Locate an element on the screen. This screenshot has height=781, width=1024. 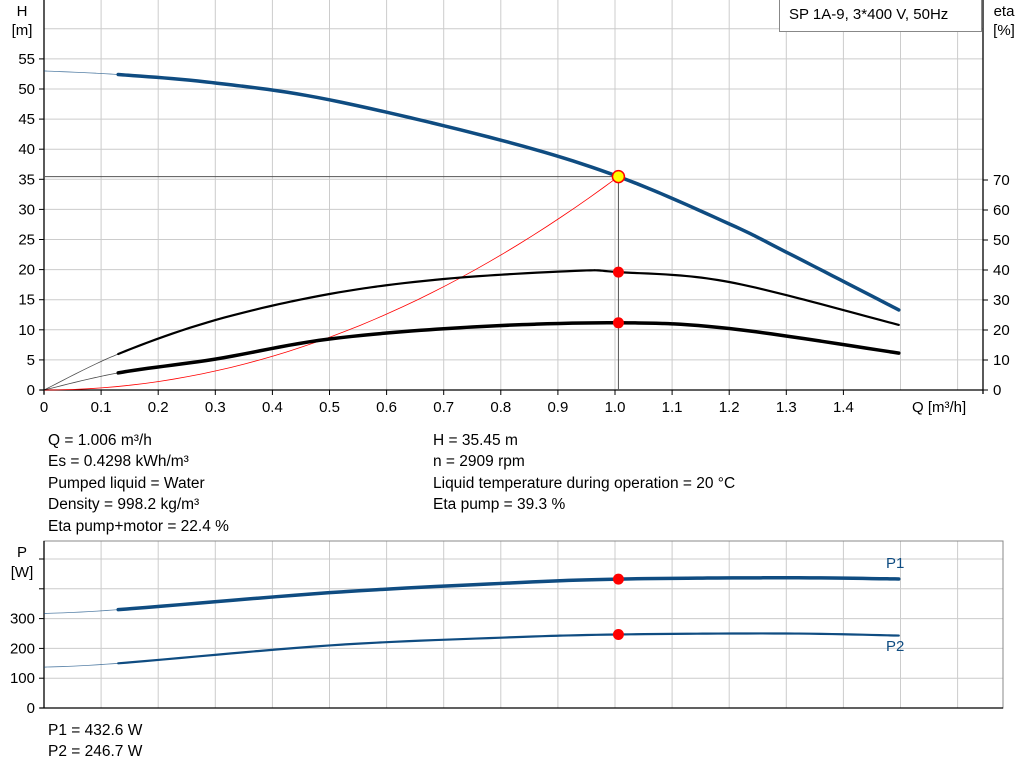
y-tick-label: 55 is located at coordinates (26, 59).